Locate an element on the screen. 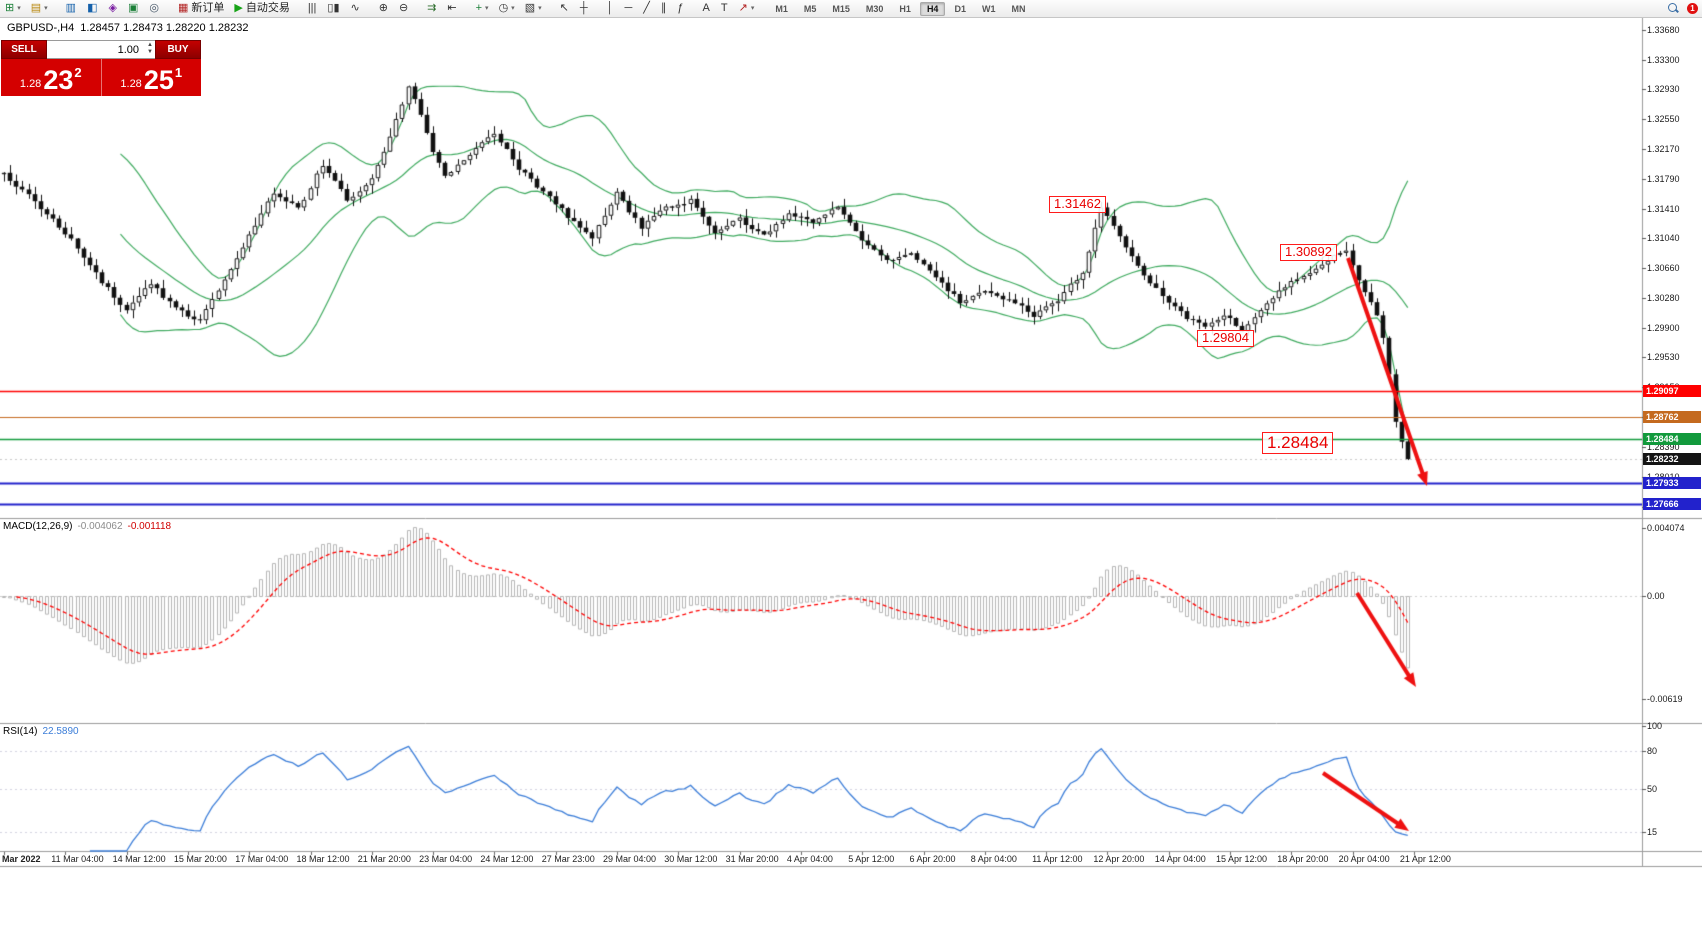  periods-icon: ◷ is located at coordinates (503, 8).